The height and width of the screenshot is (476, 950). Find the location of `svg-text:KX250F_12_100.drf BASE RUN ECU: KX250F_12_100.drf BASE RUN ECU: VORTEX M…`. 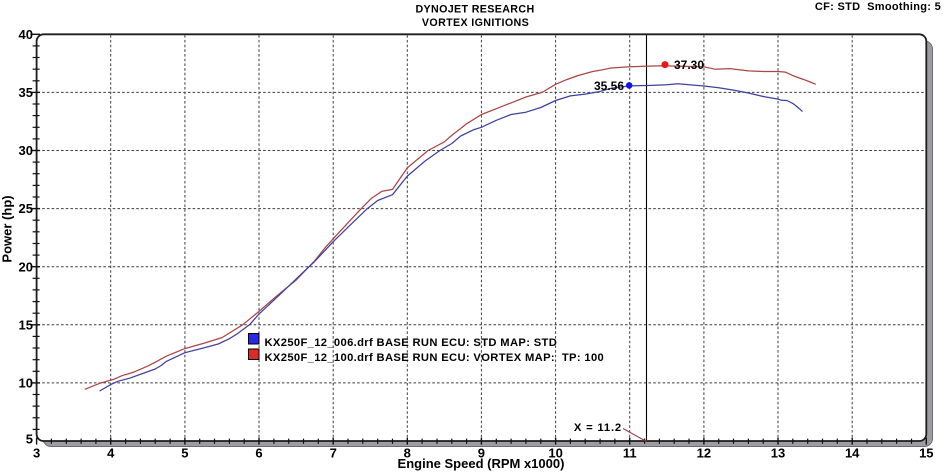

svg-text:KX250F_12_100.drf BASE RUN ECU: KX250F_12_100.drf BASE RUN ECU: VORTEX M… is located at coordinates (435, 358).